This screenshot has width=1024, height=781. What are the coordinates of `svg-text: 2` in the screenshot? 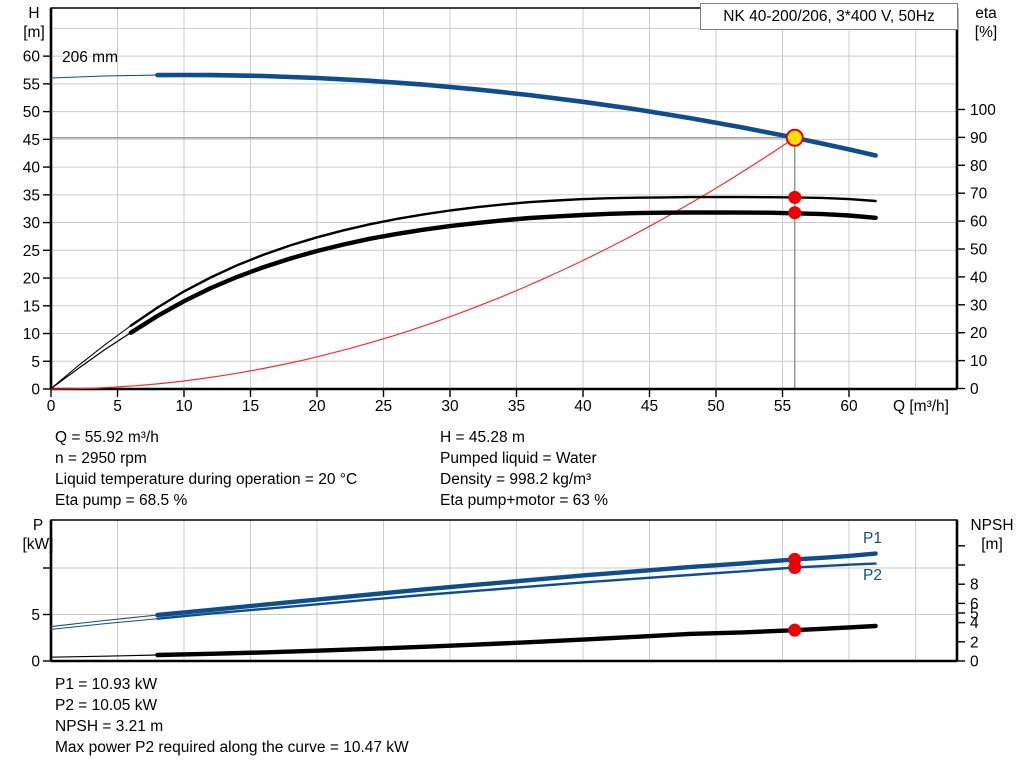 It's located at (974, 642).